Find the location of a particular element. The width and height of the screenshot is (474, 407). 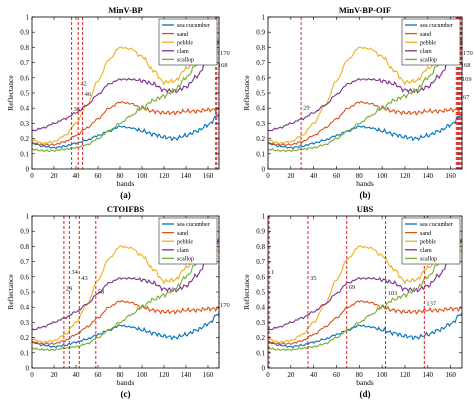

chart-title: MinV-BP-OIF is located at coordinates (365, 10).